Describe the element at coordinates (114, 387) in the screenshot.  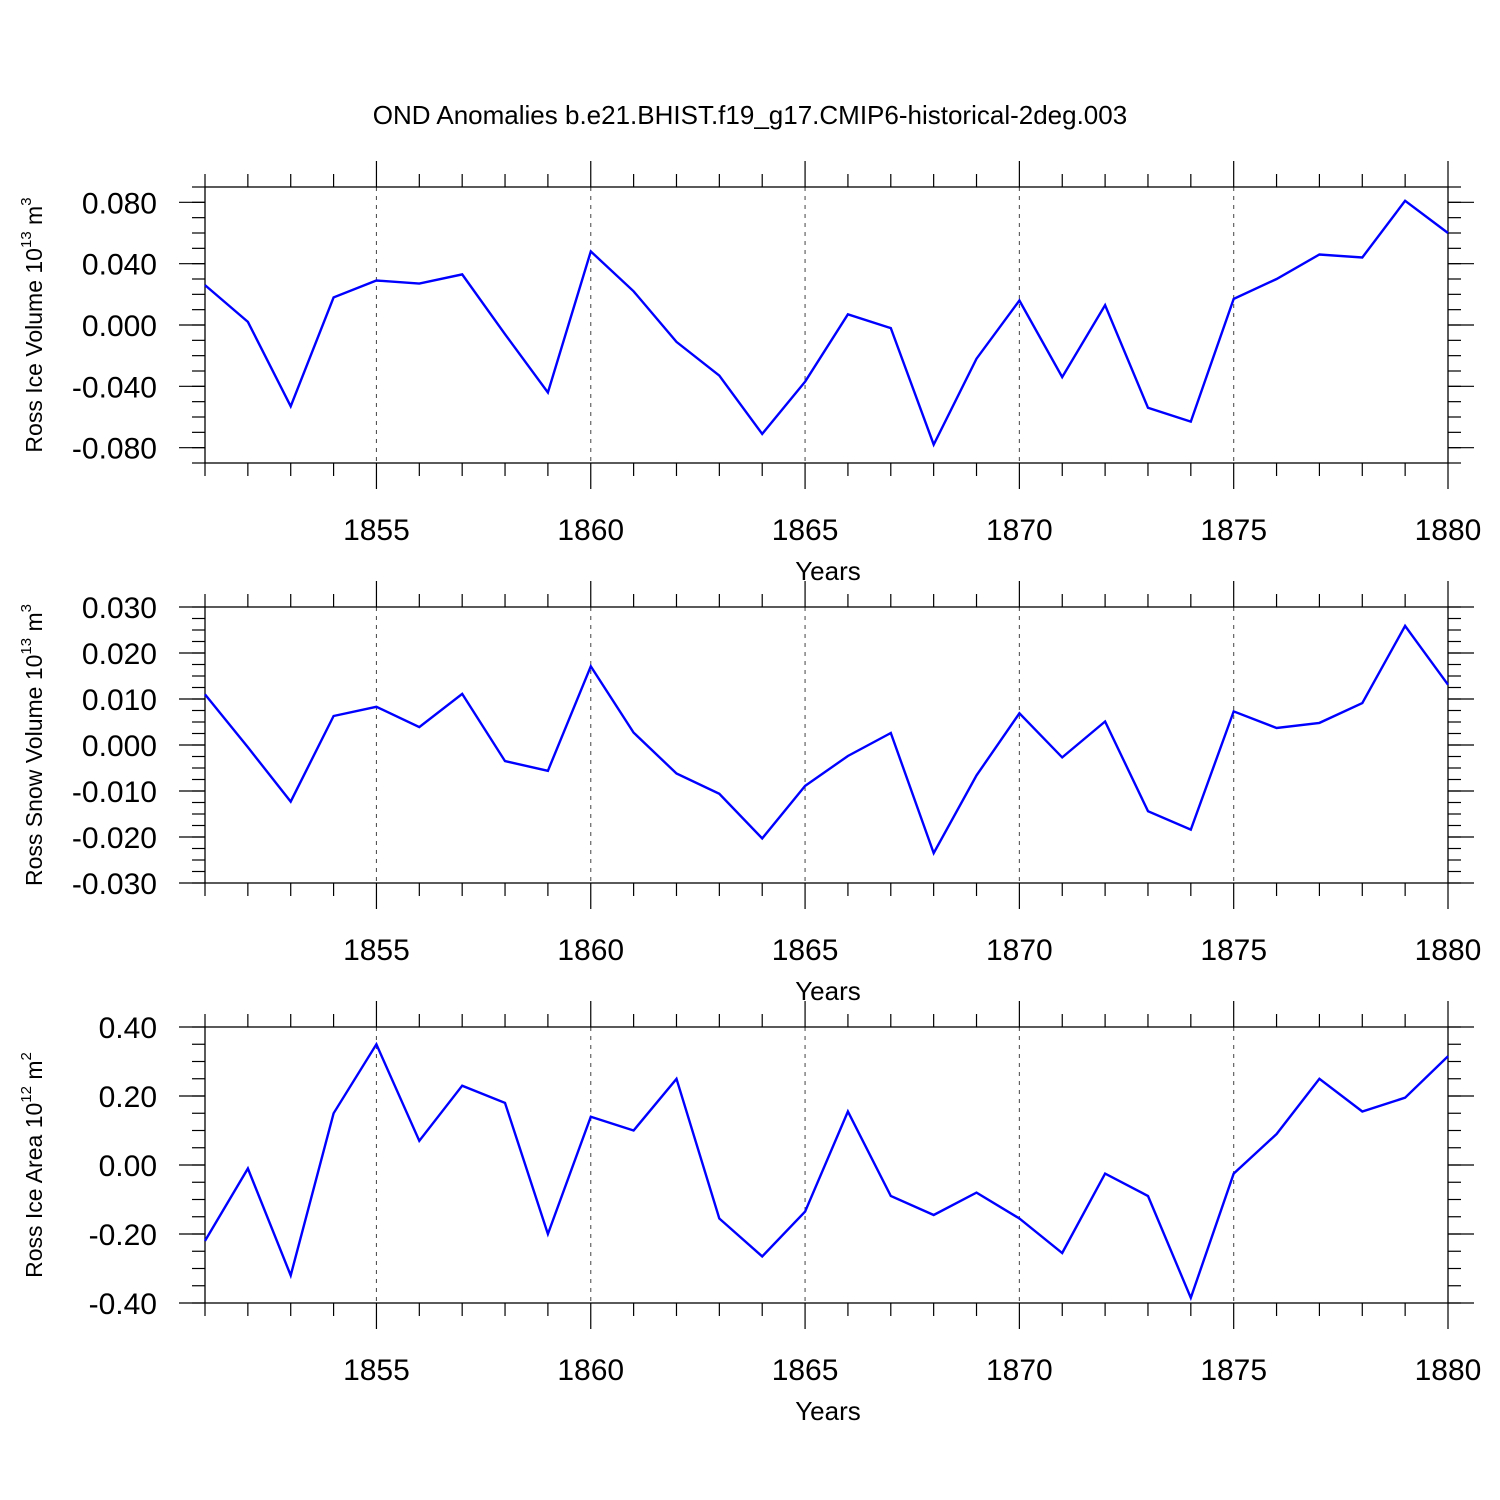
I see `y-tick-label: -0.040` at that location.